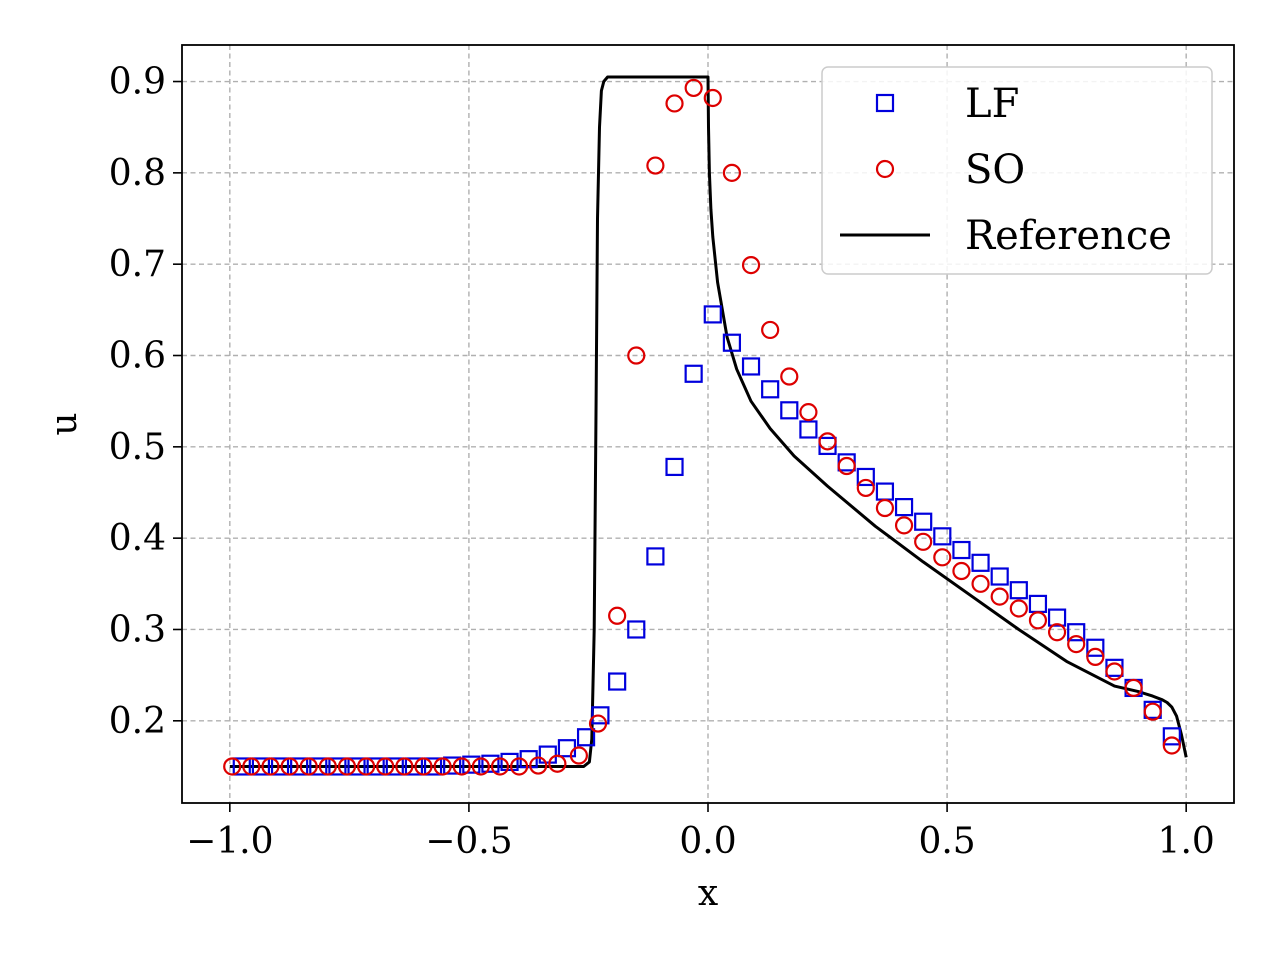 Image resolution: width=1280 pixels, height=960 pixels. Describe the element at coordinates (885, 169) in the screenshot. I see `legend-handle-so` at that location.